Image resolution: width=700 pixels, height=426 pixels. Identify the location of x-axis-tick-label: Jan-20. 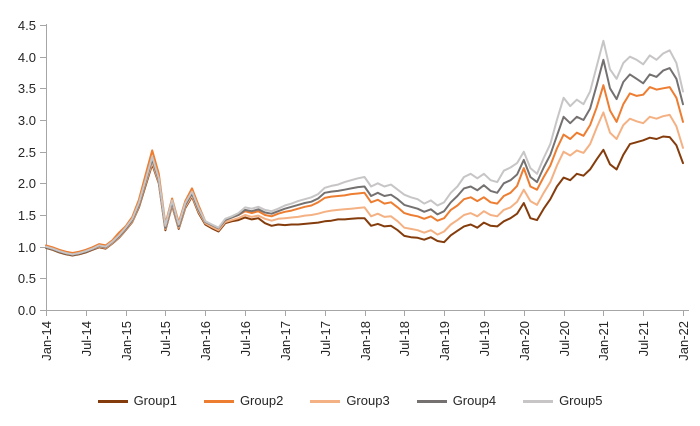
(524, 341).